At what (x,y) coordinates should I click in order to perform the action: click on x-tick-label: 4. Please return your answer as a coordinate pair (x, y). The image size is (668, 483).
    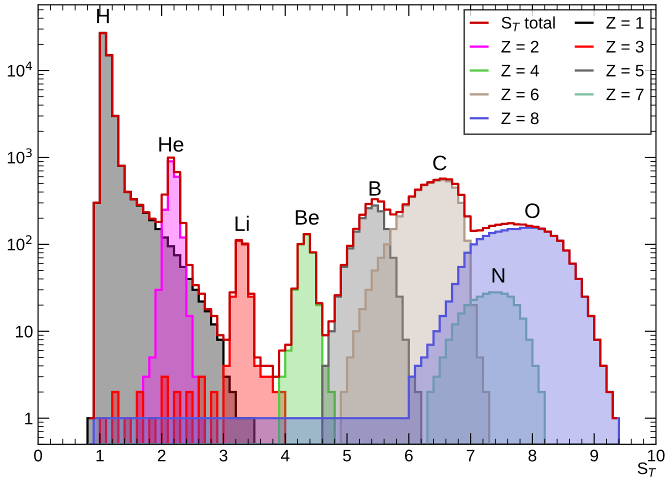
    Looking at the image, I should click on (285, 456).